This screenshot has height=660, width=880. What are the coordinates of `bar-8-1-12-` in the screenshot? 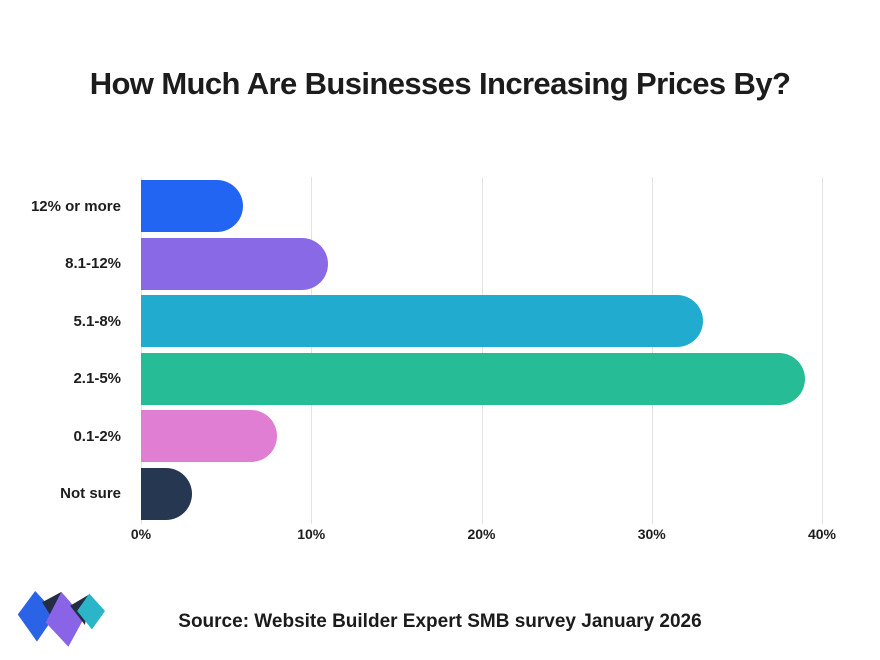 It's located at (235, 263).